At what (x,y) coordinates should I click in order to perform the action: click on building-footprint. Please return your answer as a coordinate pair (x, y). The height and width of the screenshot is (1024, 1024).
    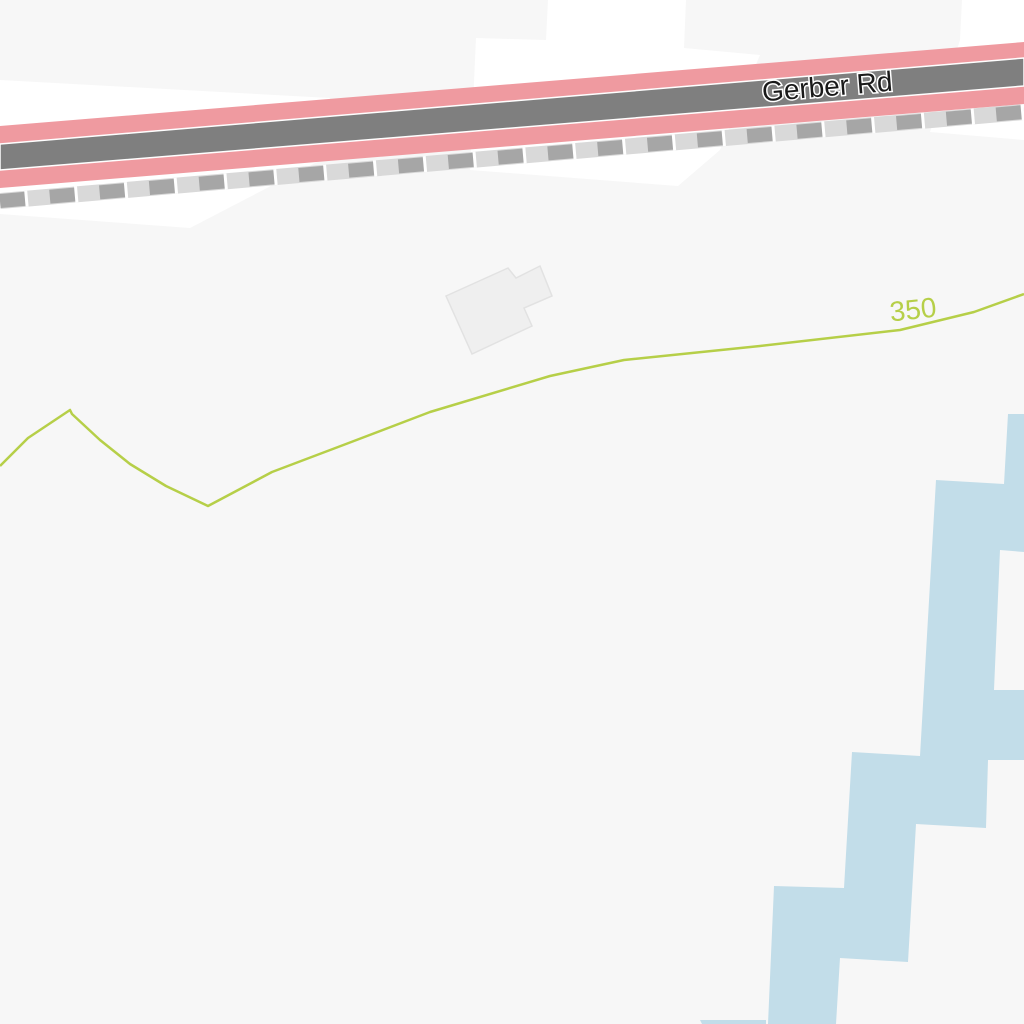
    Looking at the image, I should click on (499, 310).